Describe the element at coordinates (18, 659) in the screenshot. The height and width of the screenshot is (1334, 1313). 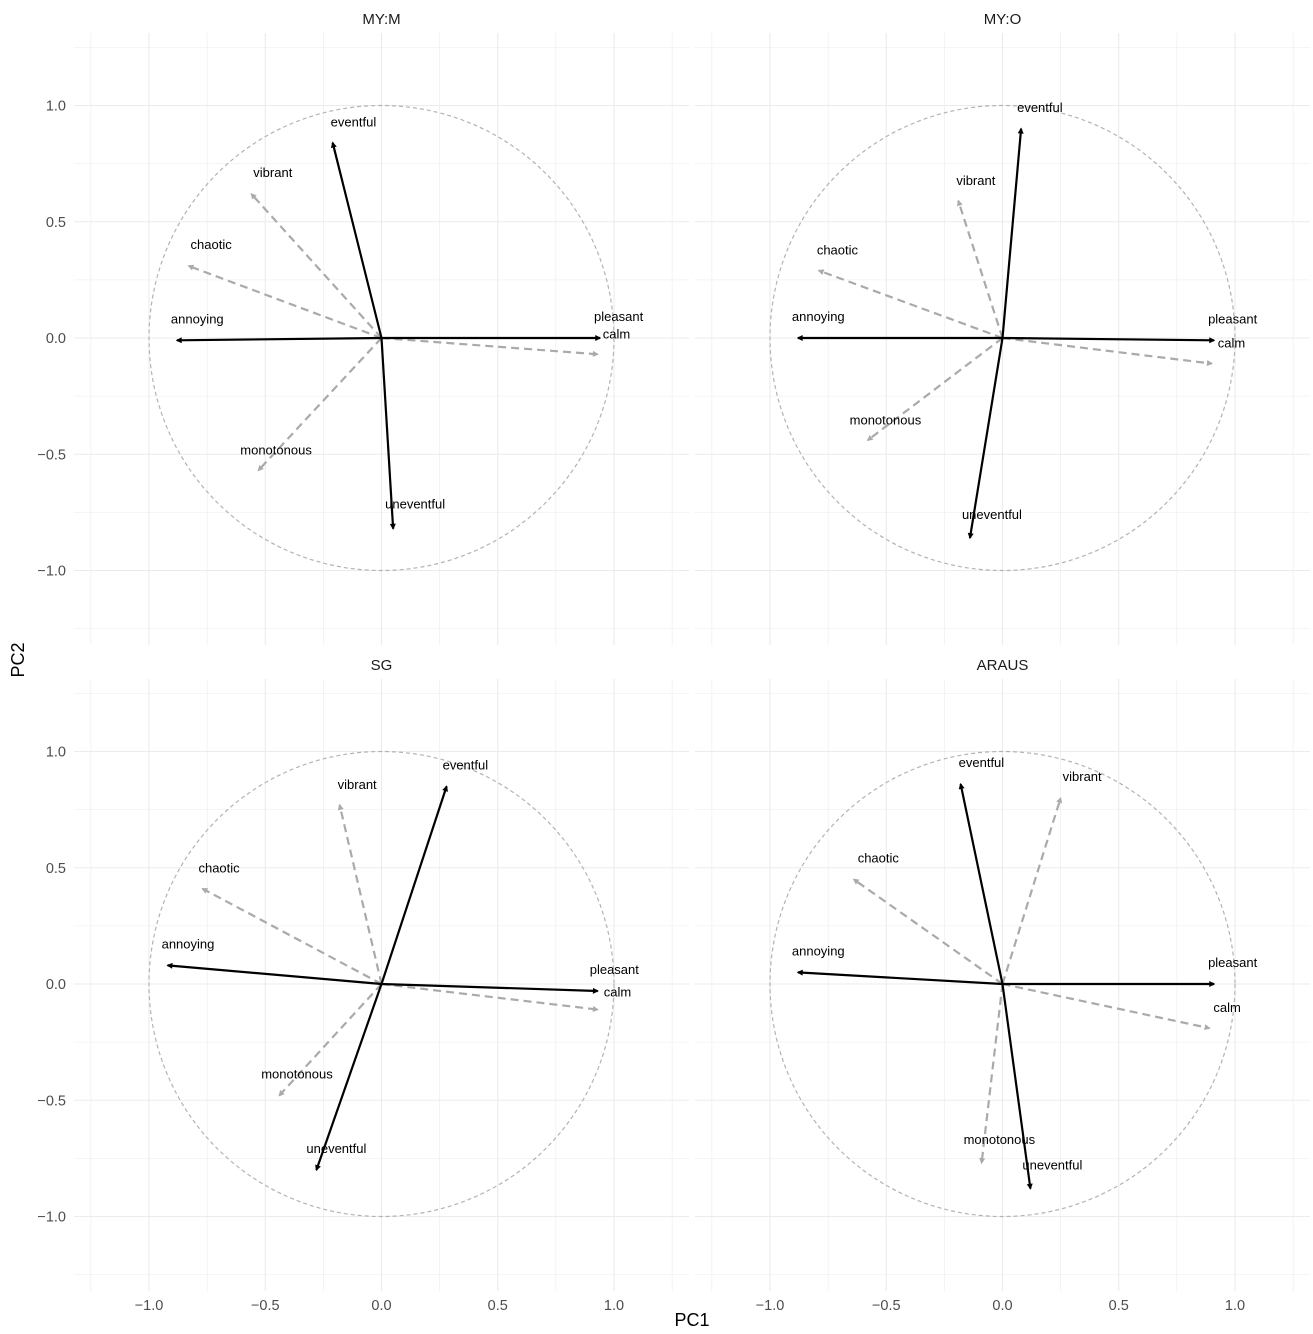
I see `y-axis-title: PC2` at that location.